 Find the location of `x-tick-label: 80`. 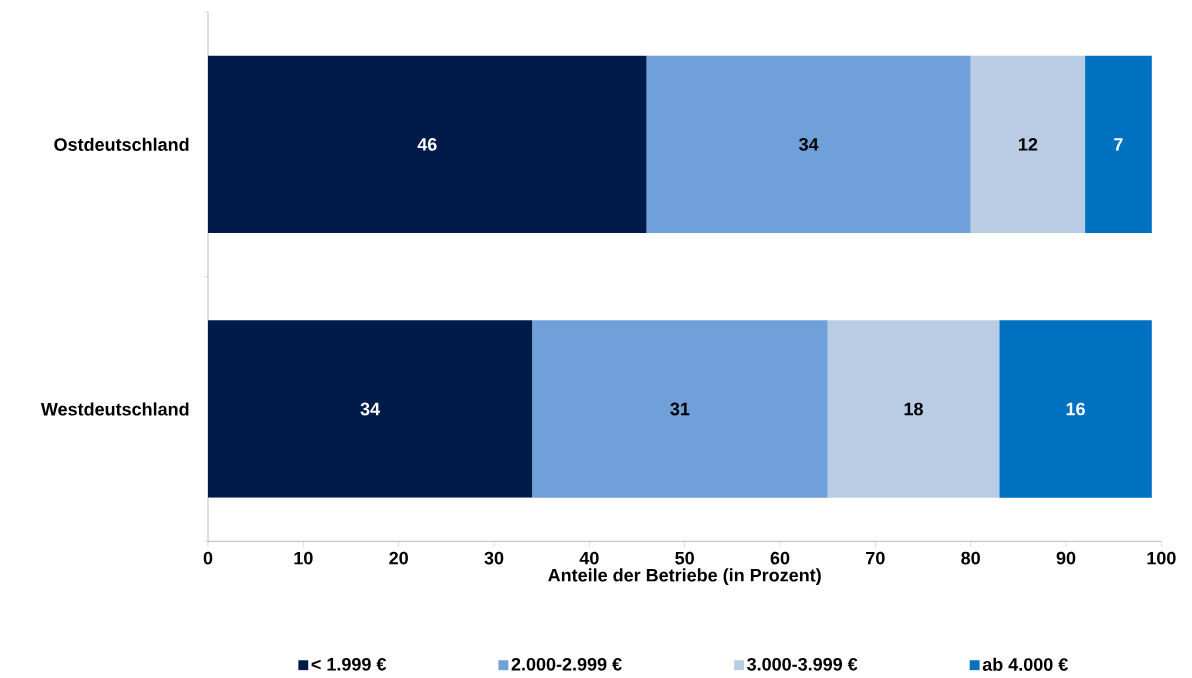

x-tick-label: 80 is located at coordinates (970, 558).